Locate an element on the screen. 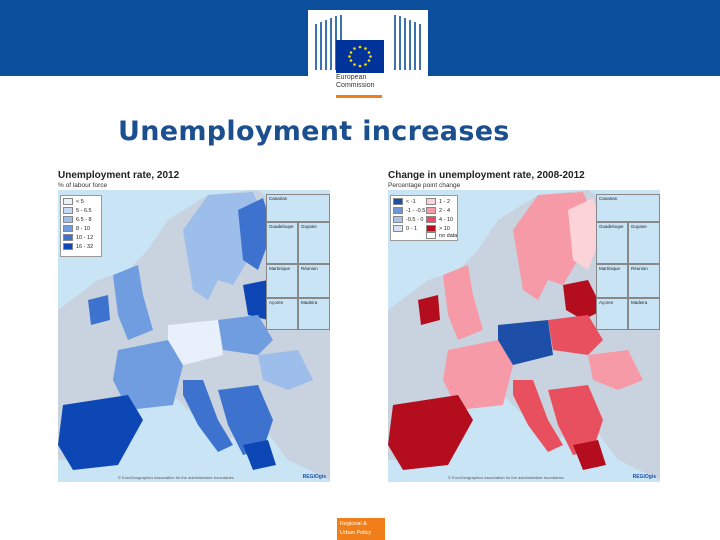 Image resolution: width=720 pixels, height=540 pixels. legend-row-7: > 10 is located at coordinates (438, 228).